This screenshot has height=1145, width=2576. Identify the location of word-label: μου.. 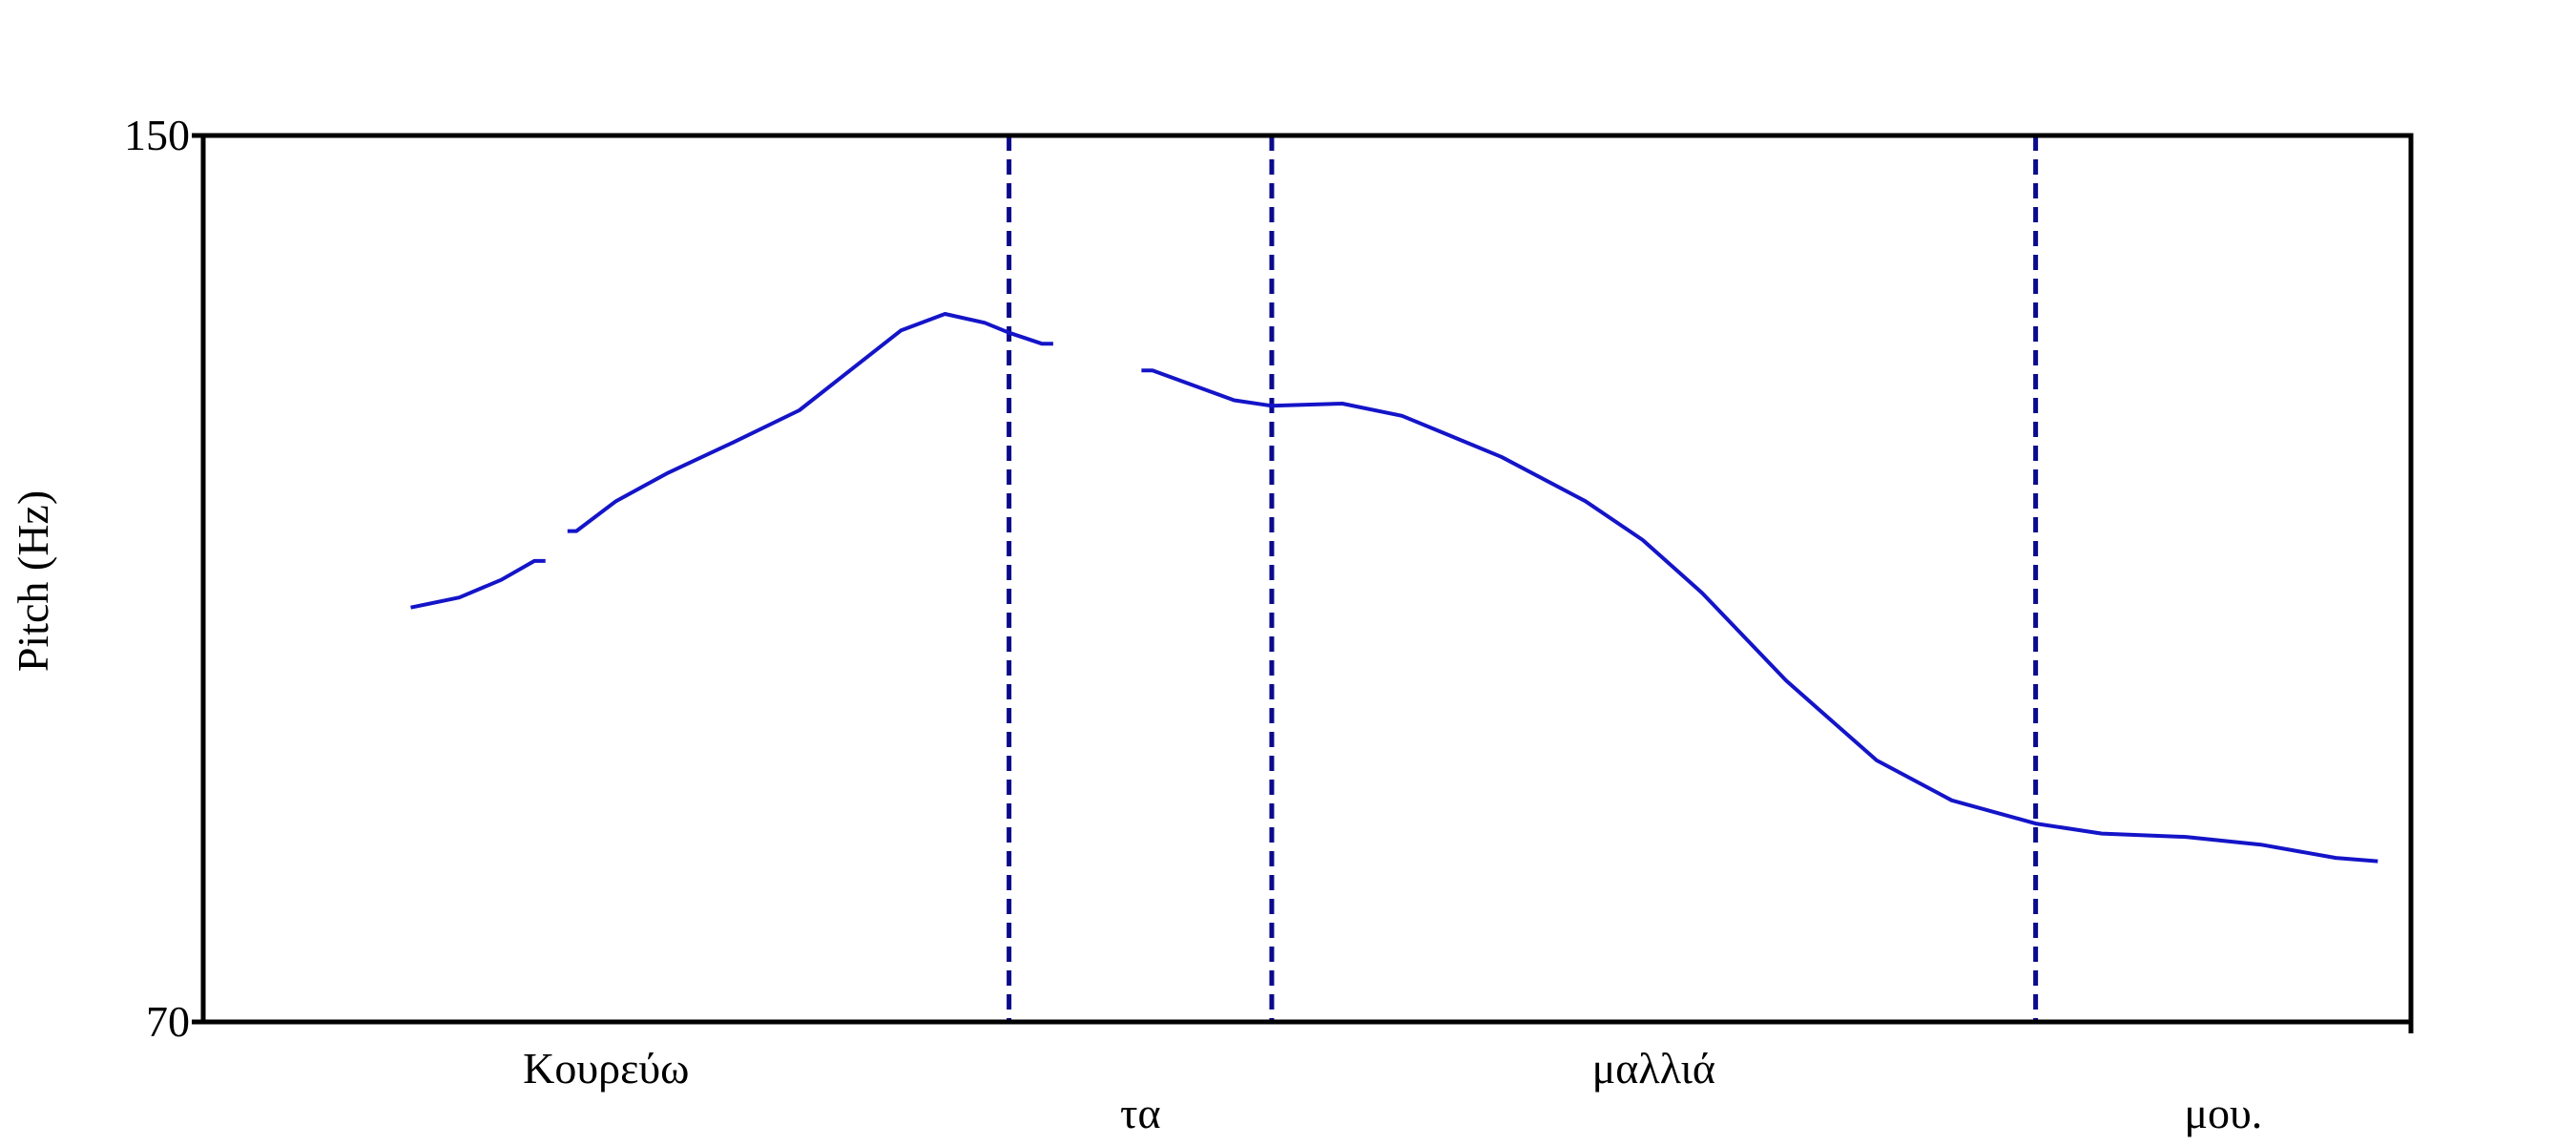
(2223, 1113).